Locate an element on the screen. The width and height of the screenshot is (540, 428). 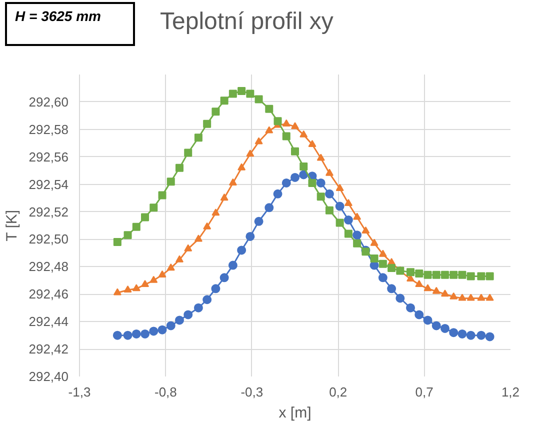
x-tick-label: 0,7 is located at coordinates (424, 392).